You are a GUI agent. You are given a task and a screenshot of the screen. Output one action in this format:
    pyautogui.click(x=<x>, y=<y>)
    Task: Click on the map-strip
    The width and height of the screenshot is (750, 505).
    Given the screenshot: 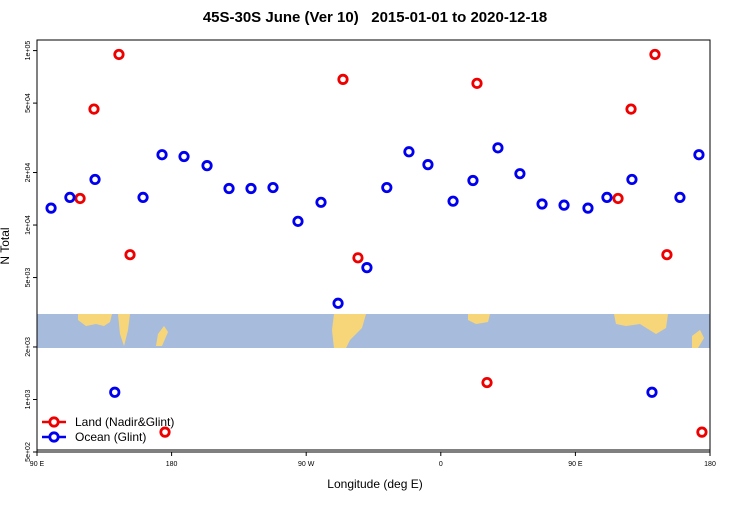 What is the action you would take?
    pyautogui.click(x=373, y=331)
    